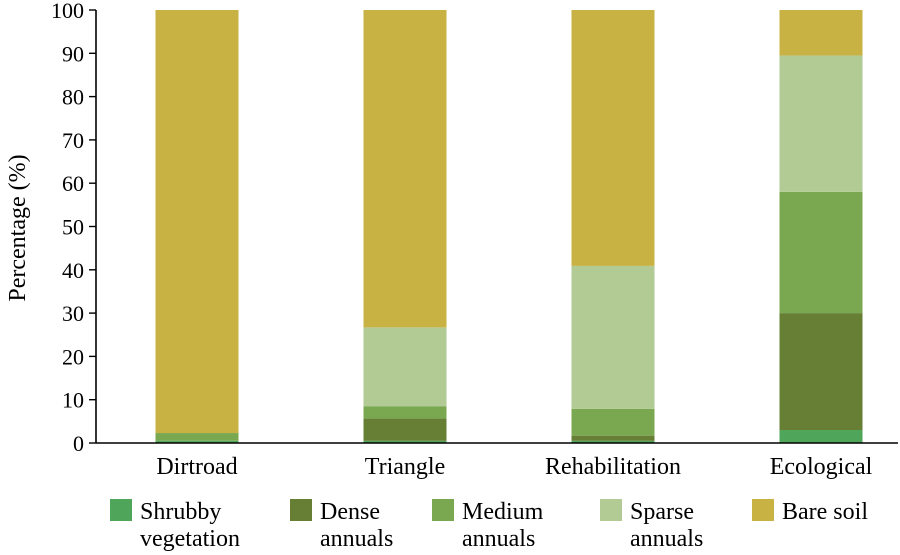 The height and width of the screenshot is (555, 900). I want to click on y-tick-label: 30, so click(73, 313).